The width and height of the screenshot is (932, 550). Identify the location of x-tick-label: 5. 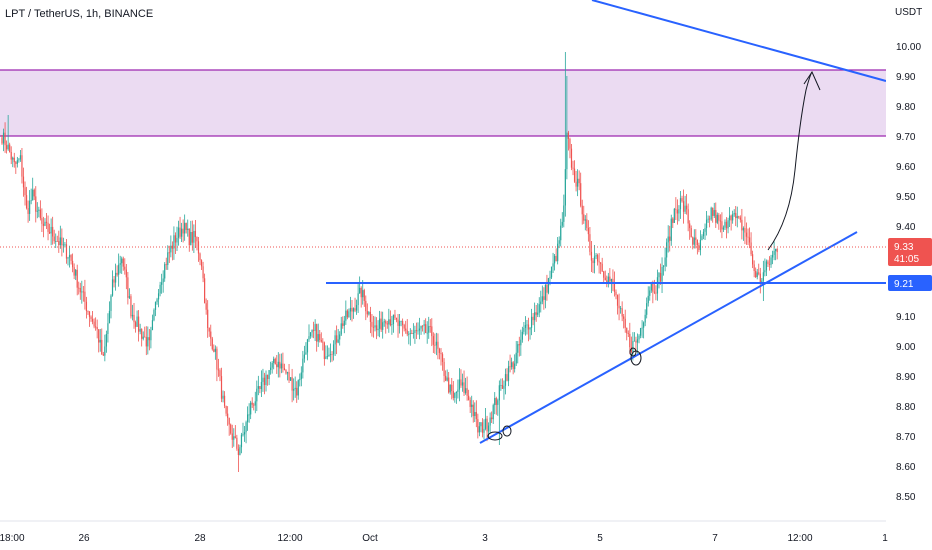
(600, 538).